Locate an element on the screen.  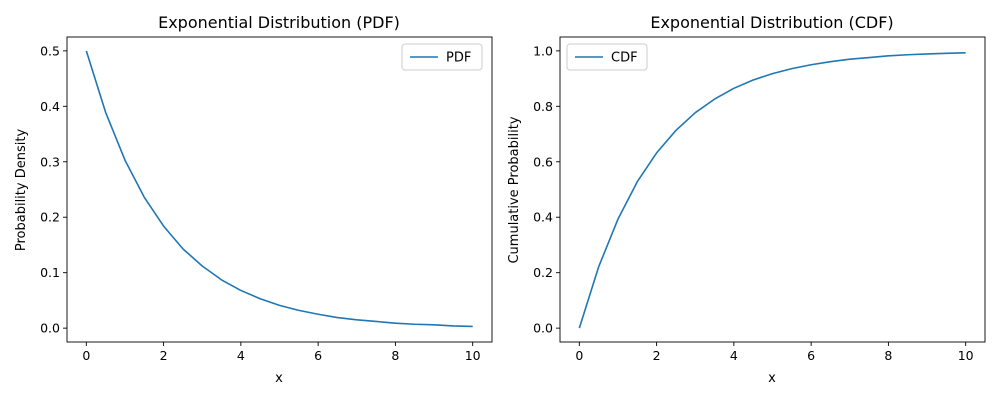
cdf-x-tick-label: 4 is located at coordinates (734, 355).